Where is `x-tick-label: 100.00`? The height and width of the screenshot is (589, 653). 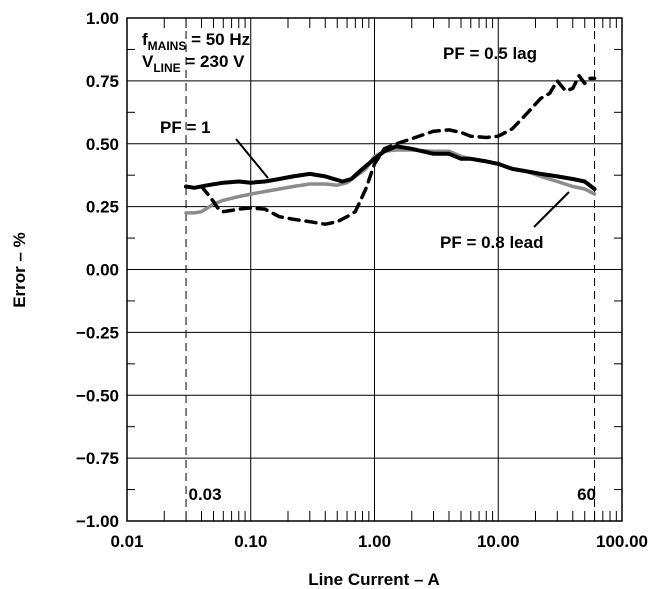
x-tick-label: 100.00 is located at coordinates (622, 541).